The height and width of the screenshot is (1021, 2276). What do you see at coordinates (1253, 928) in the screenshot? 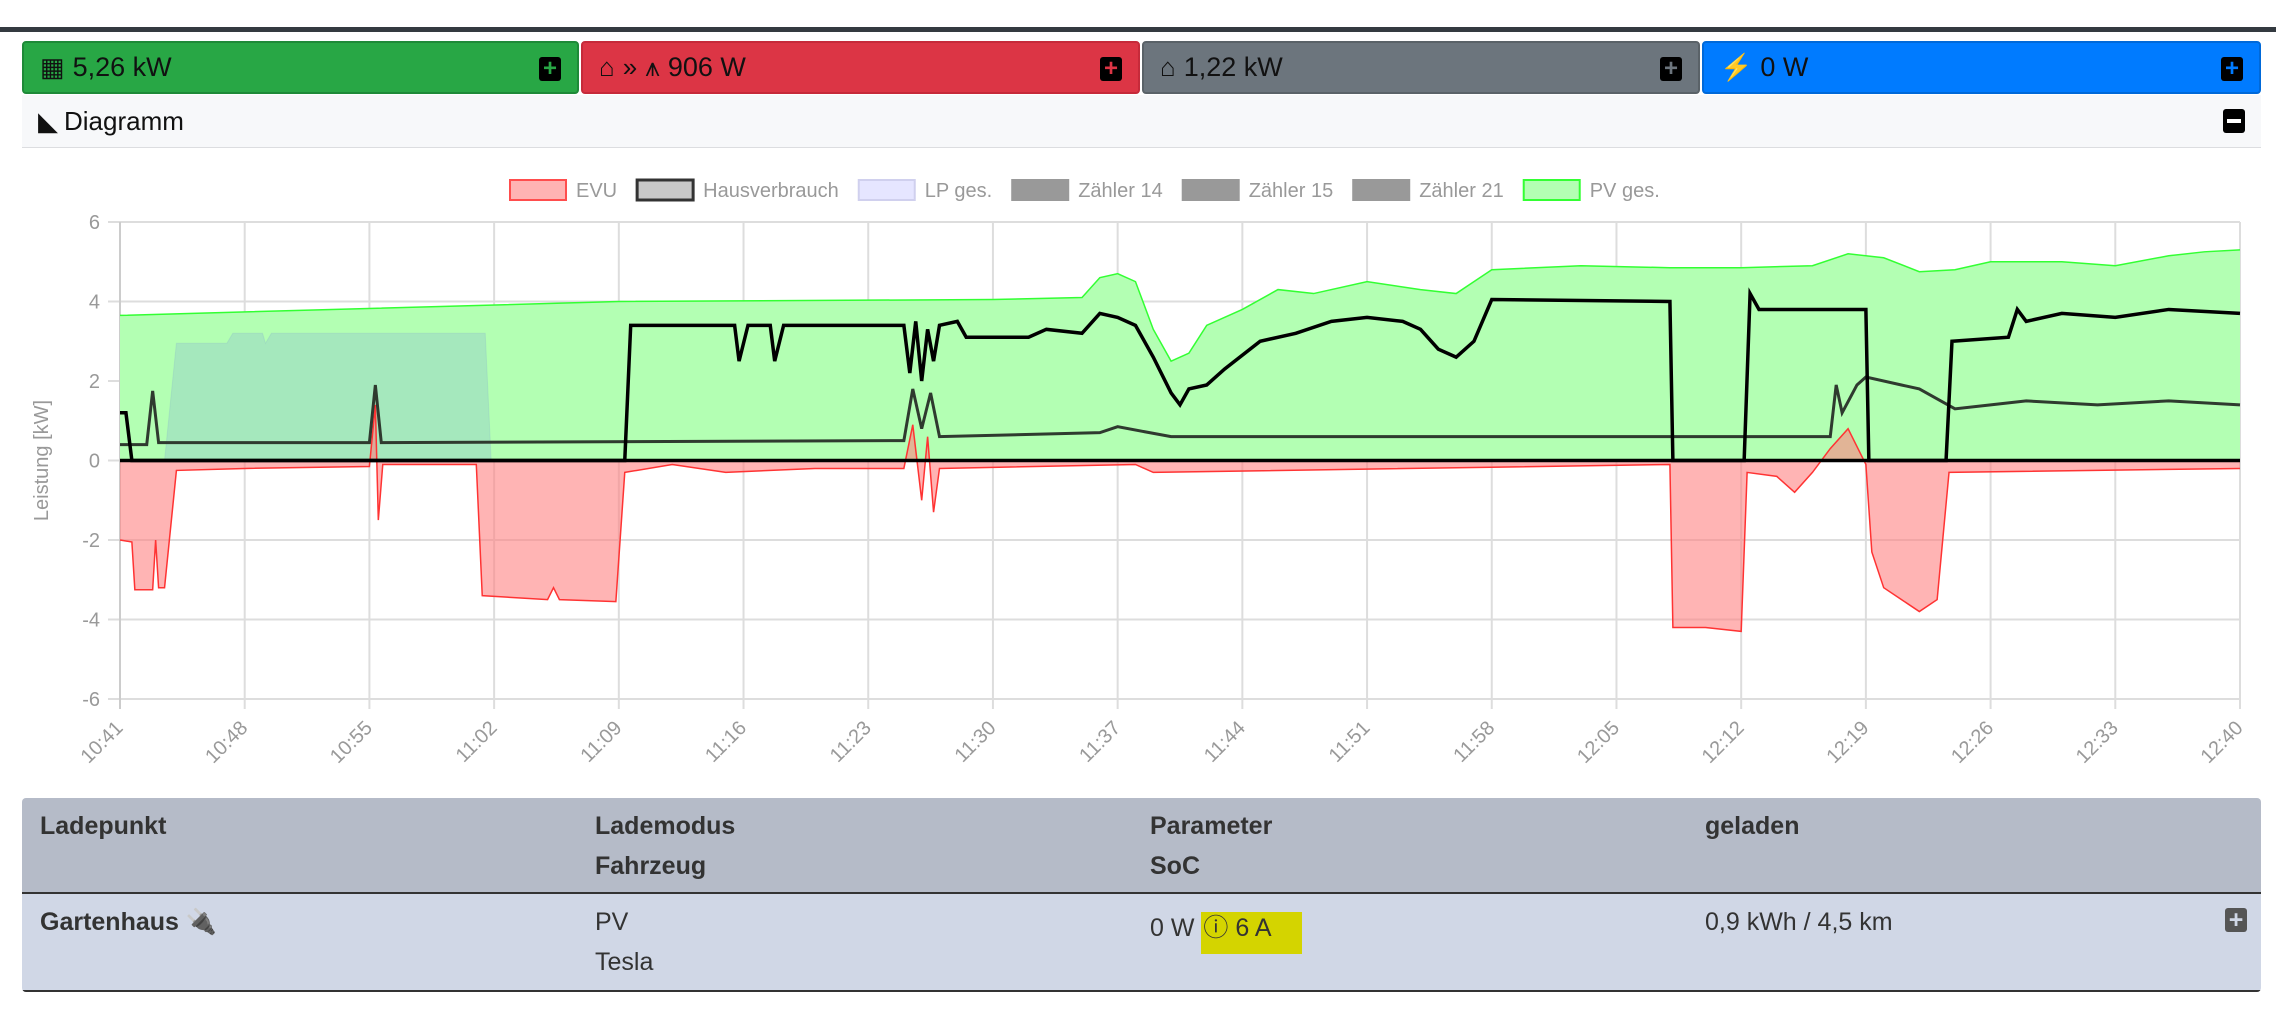
I see `charge-current: 6 A` at bounding box center [1253, 928].